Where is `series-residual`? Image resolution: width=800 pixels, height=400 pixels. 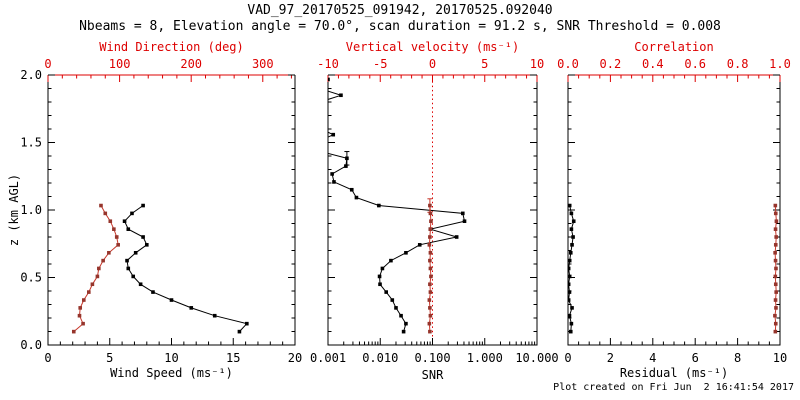 series-residual is located at coordinates (572, 268).